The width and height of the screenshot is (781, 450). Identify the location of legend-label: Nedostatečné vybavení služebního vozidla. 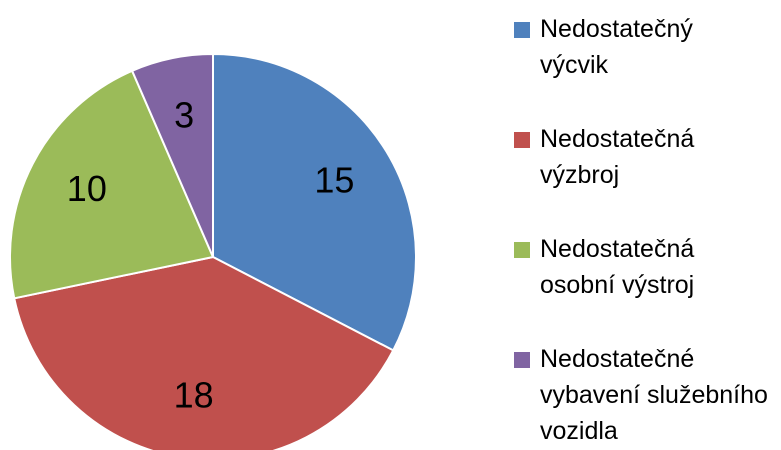
(657, 395).